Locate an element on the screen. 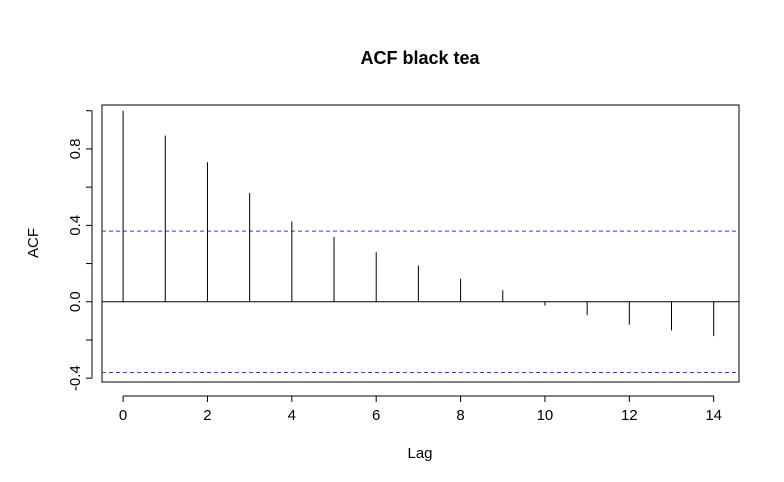 This screenshot has width=784, height=482. chart-title: ACF black tea is located at coordinates (420, 58).